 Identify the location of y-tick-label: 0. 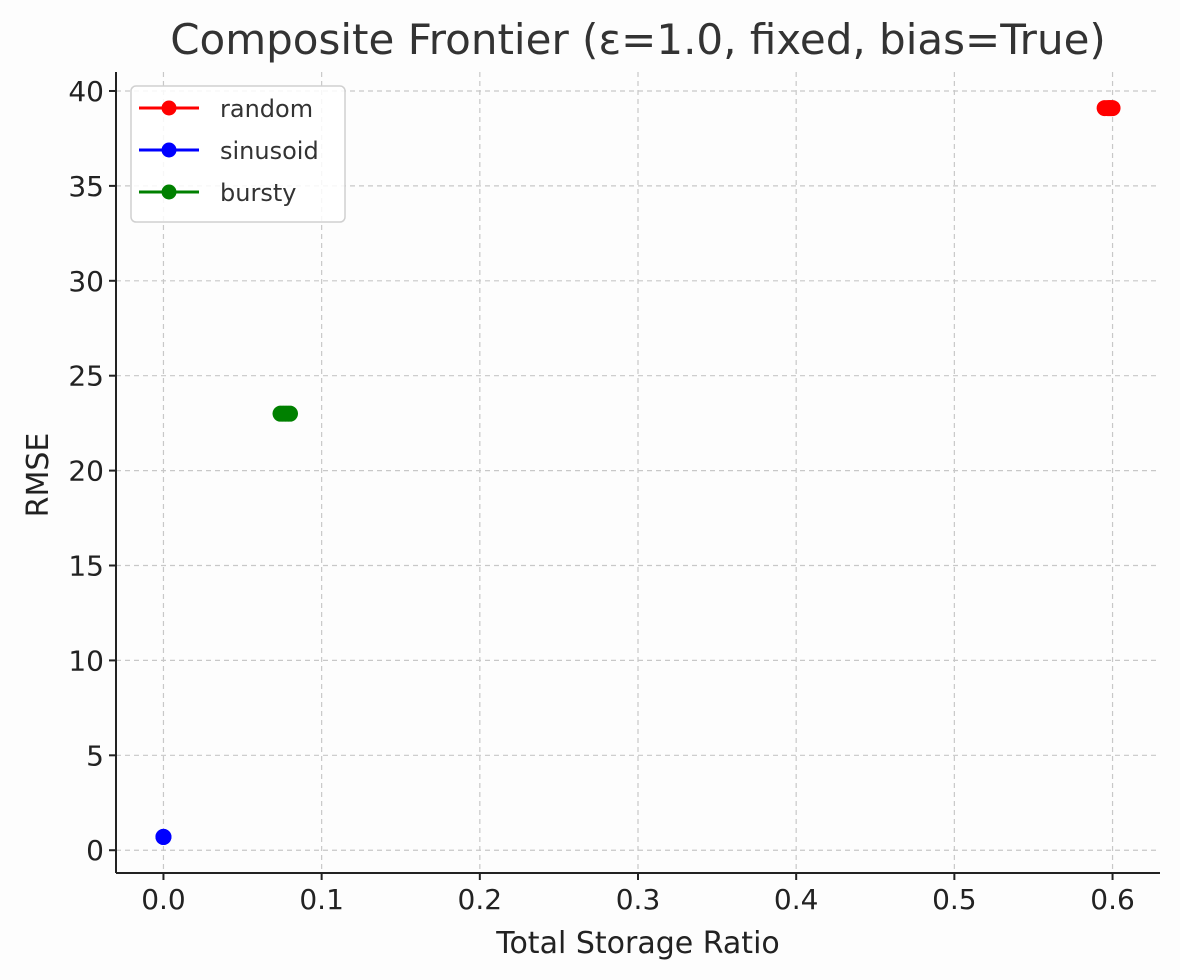
(95, 850).